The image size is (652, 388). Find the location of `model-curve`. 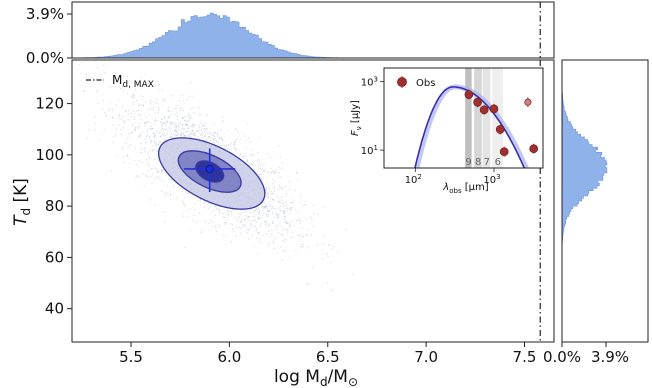

model-curve is located at coordinates (470, 127).